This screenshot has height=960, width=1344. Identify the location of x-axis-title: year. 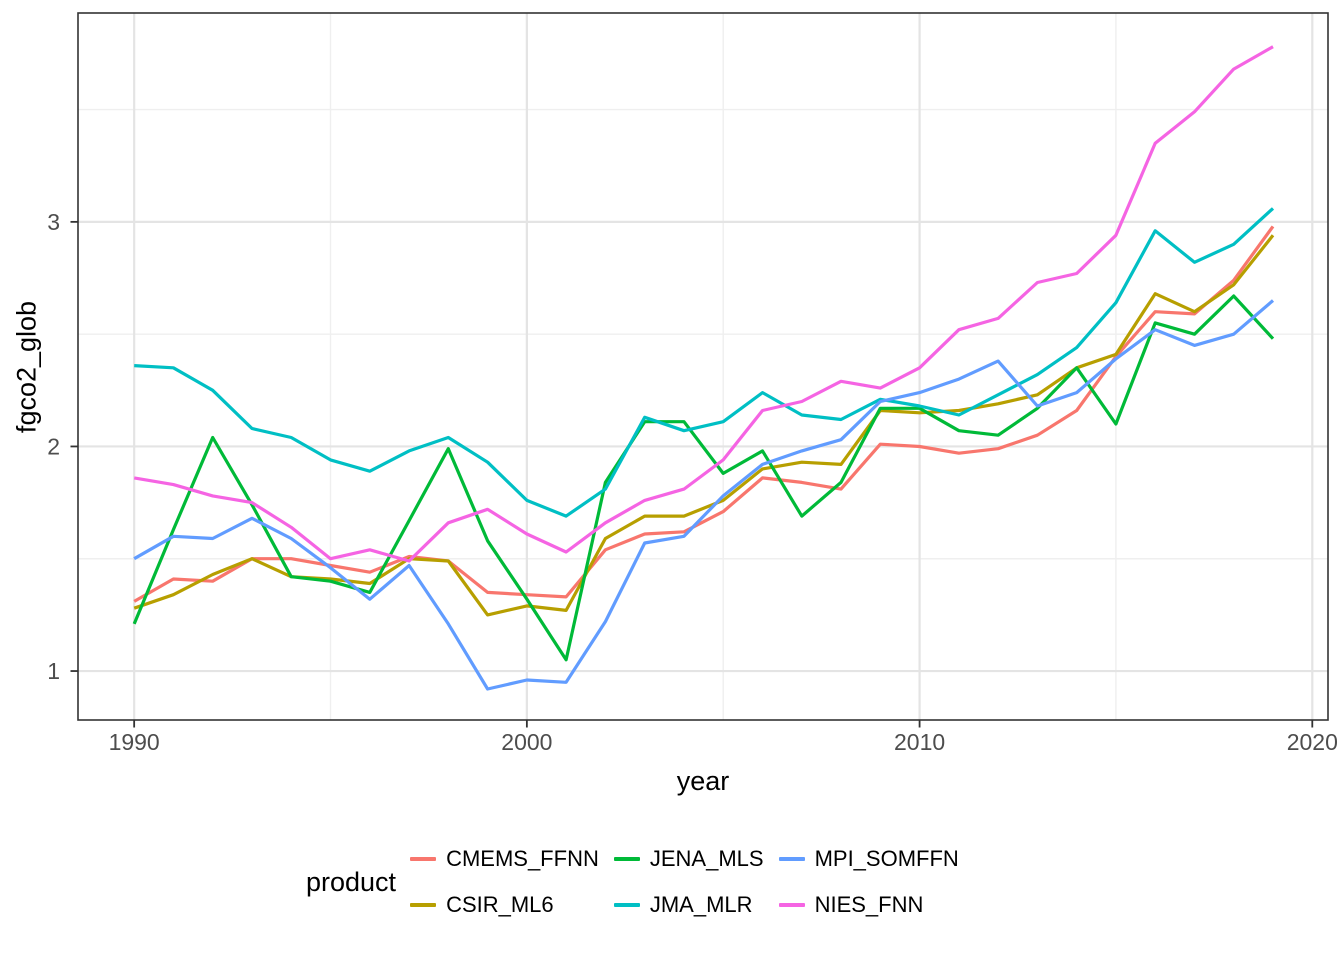
(703, 781).